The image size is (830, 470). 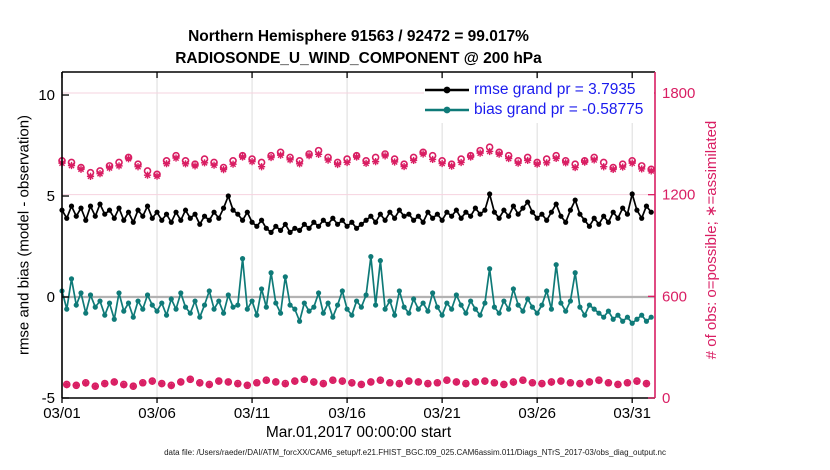 I want to click on legend-label-bias: bias grand pr = -0.58775, so click(x=559, y=109).